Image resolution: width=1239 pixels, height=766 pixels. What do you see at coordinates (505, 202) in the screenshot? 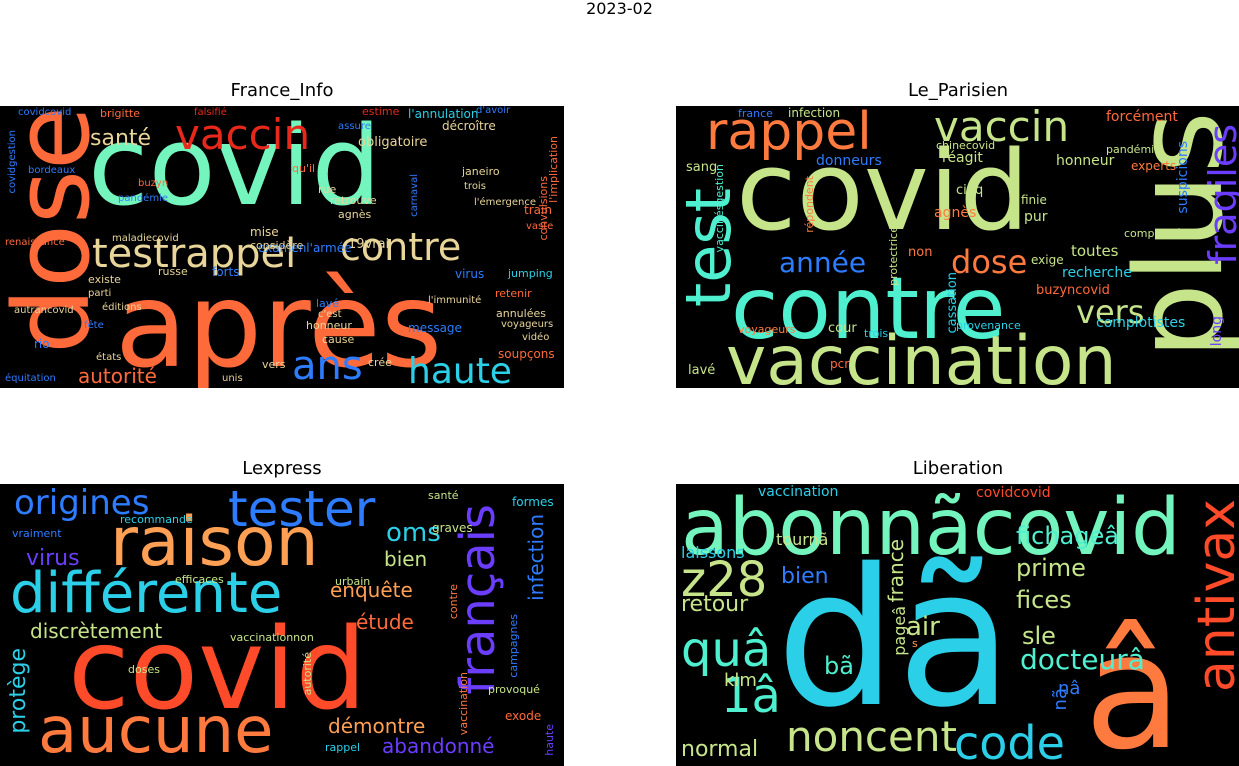
I see `word-cloud-word: l'émergence` at bounding box center [505, 202].